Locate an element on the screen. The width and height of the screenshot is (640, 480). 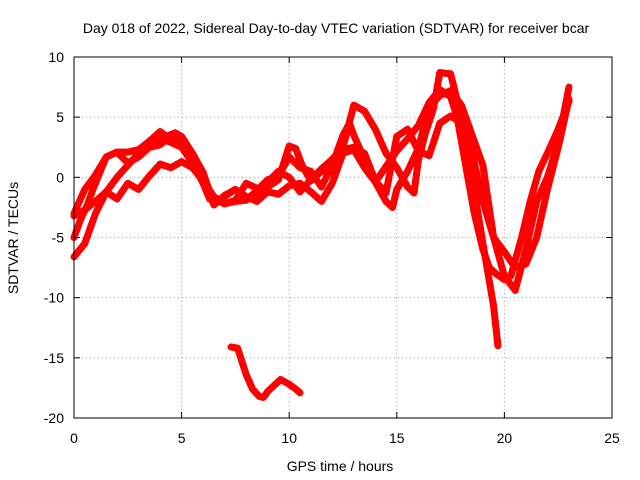
y-tick-label: -5 is located at coordinates (58, 238).